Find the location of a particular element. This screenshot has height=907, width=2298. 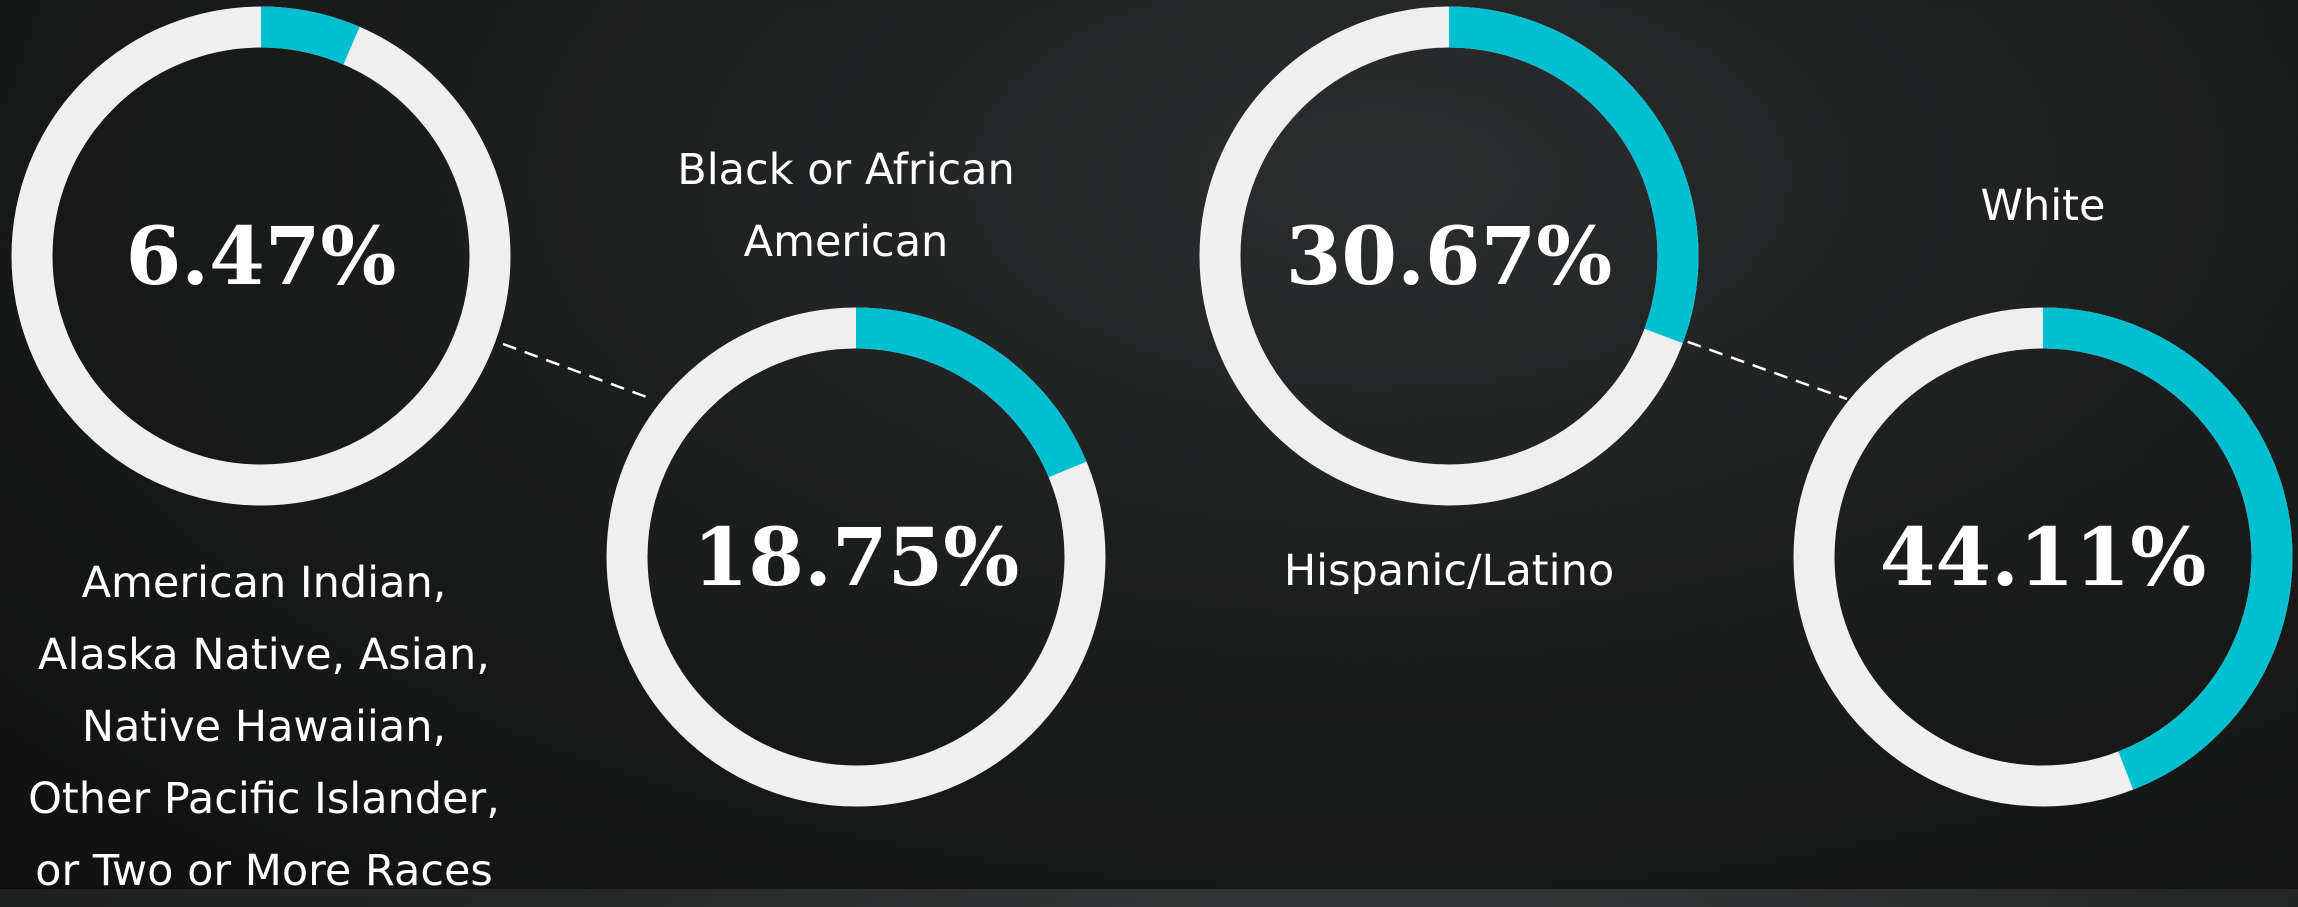

value-label: 30.67% is located at coordinates (1449, 256).